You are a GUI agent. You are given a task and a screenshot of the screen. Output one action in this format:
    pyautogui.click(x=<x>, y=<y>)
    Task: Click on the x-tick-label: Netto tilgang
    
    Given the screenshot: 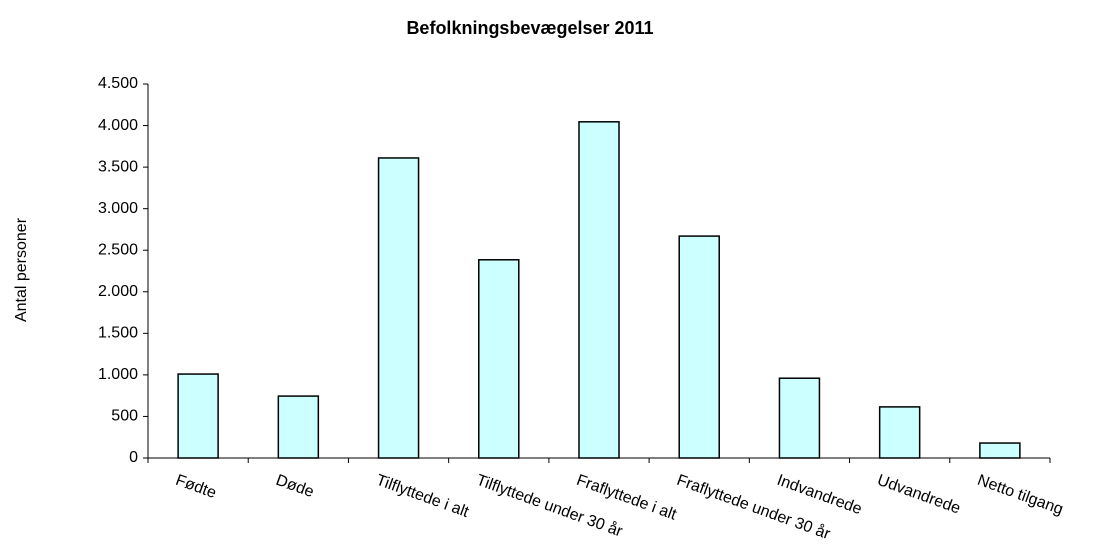 What is the action you would take?
    pyautogui.click(x=1020, y=495)
    